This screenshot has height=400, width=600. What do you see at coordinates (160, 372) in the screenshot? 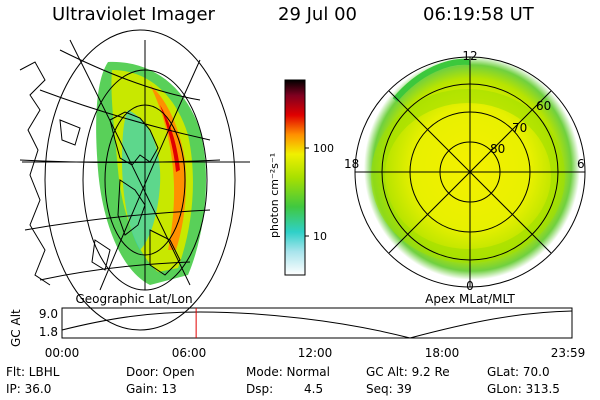
I see `info-door: Door: Open` at bounding box center [160, 372].